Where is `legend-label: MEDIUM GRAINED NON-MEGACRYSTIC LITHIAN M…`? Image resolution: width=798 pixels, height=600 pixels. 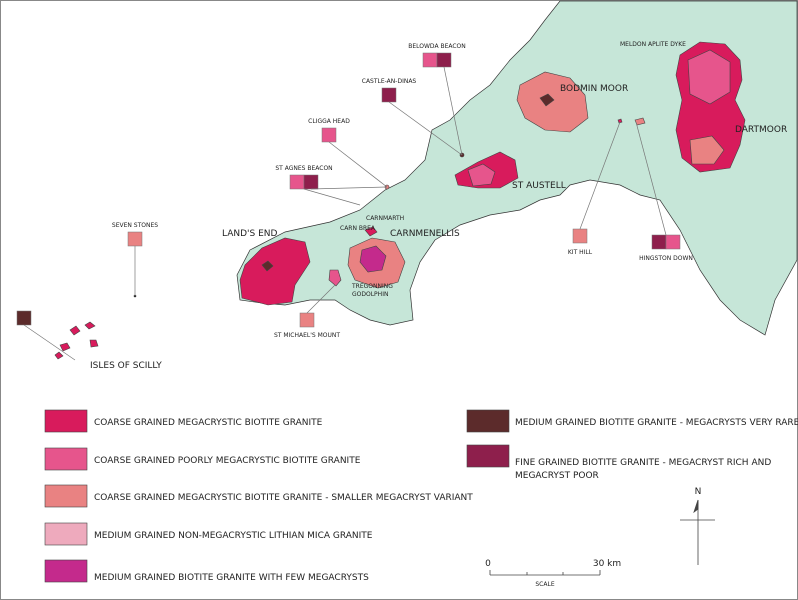 legend-label: MEDIUM GRAINED NON-MEGACRYSTIC LITHIAN M… is located at coordinates (233, 536).